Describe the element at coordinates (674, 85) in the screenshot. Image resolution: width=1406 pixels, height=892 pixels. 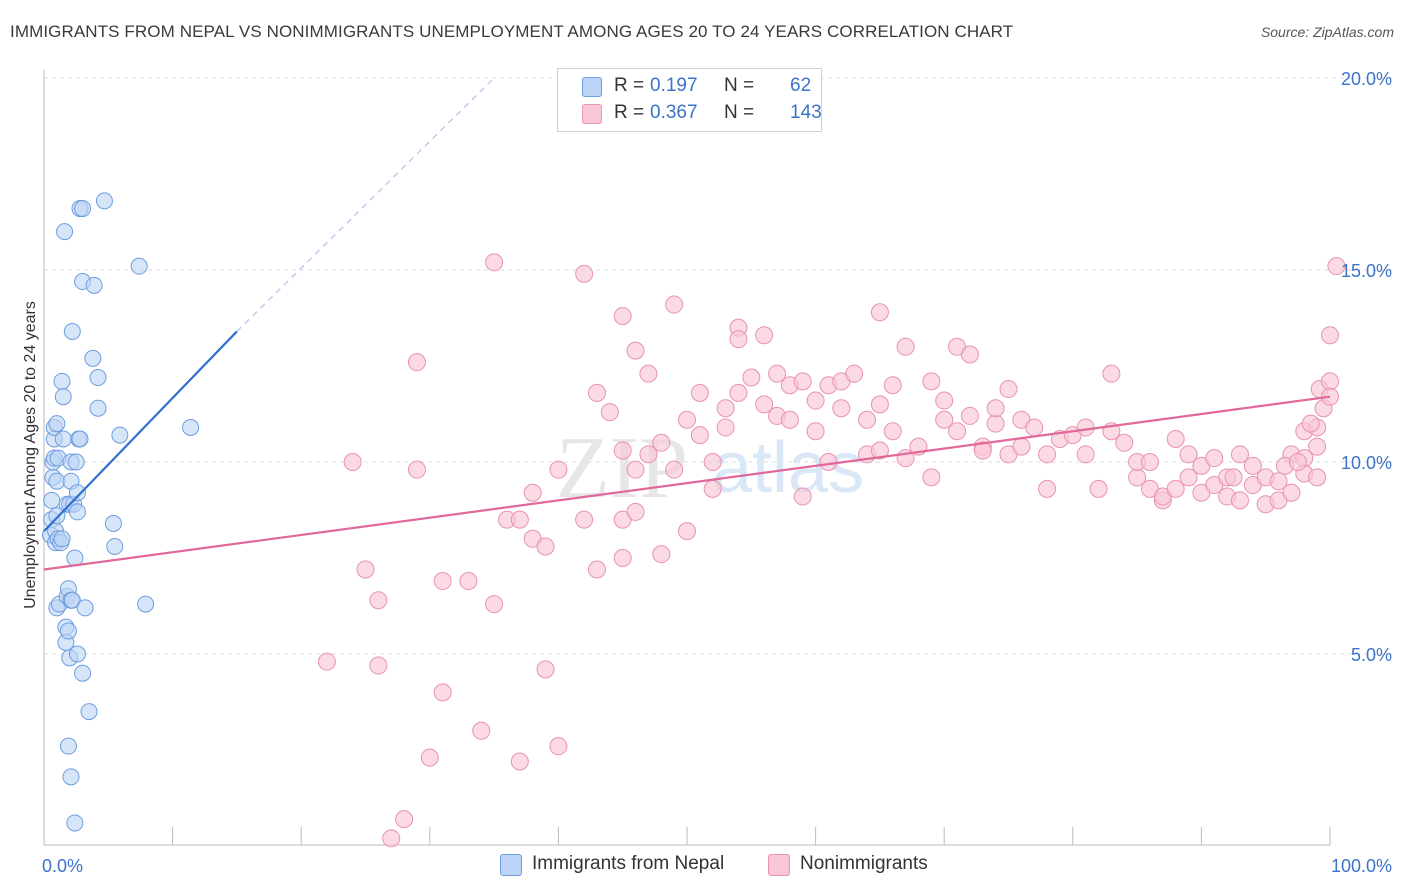
I see `r-value: 0.197` at that location.